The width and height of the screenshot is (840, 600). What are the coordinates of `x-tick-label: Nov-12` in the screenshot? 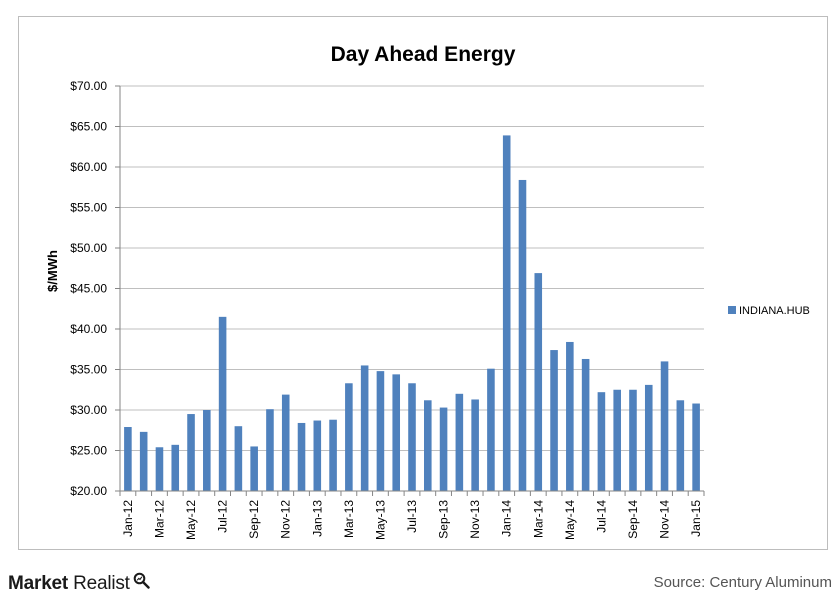 It's located at (286, 519).